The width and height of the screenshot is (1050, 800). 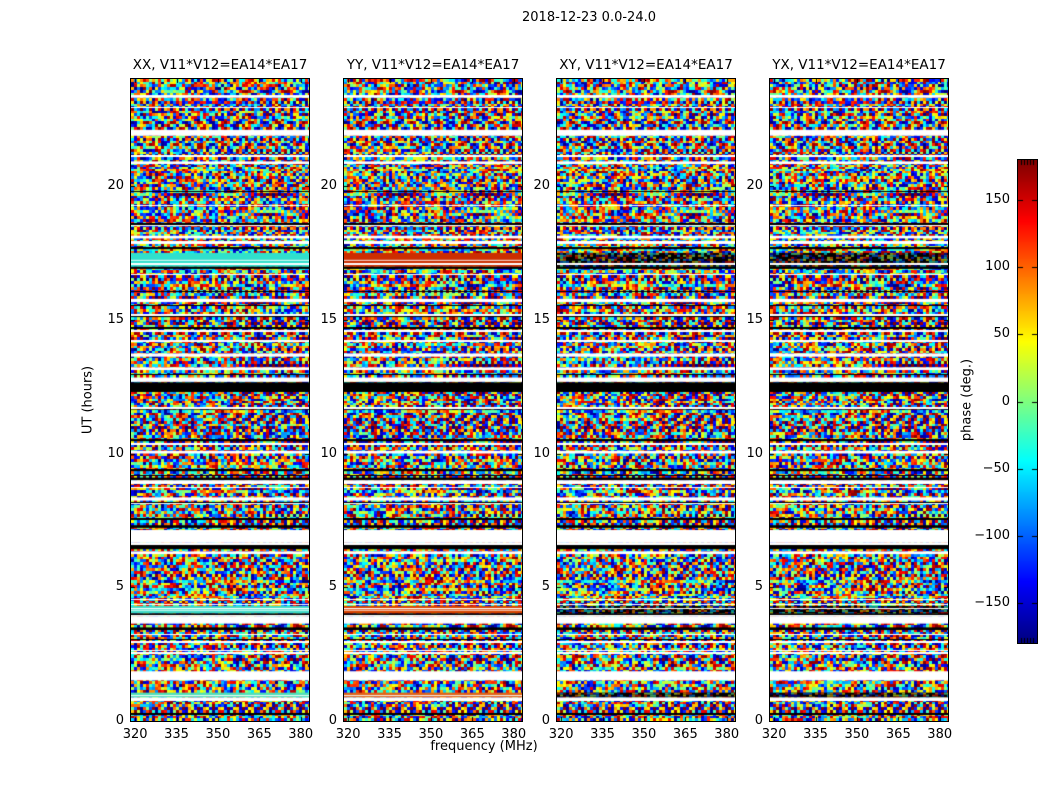 I want to click on colorbar, so click(x=1027, y=401).